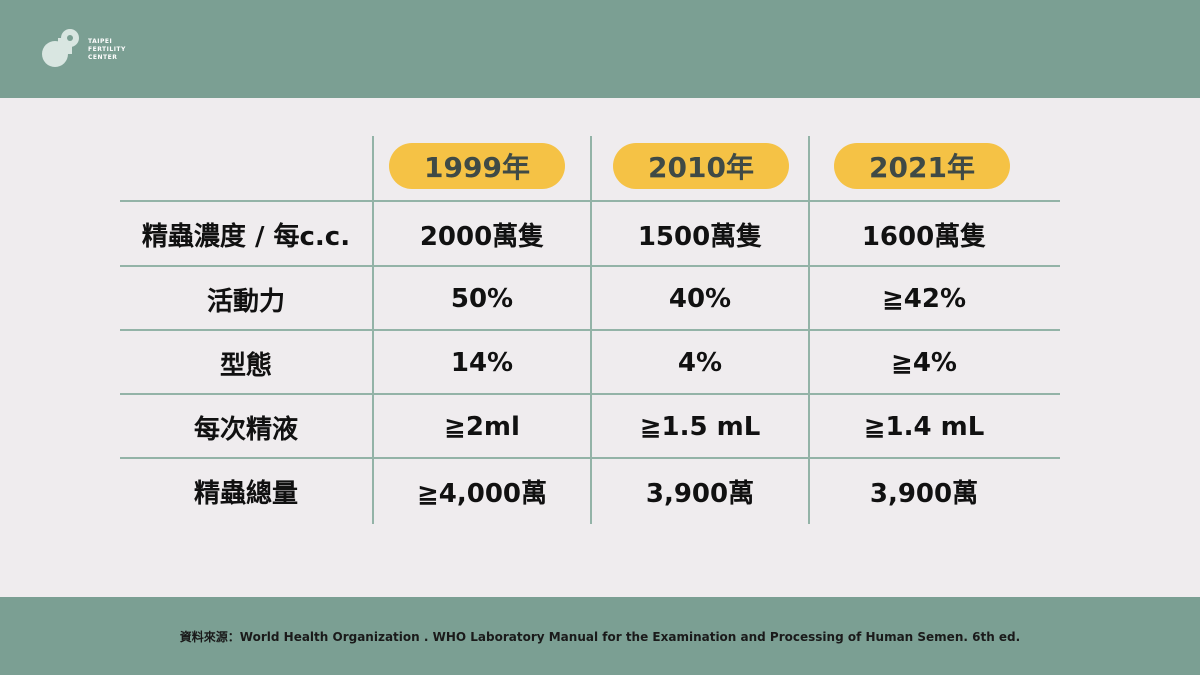 The width and height of the screenshot is (1200, 675). Describe the element at coordinates (103, 57) in the screenshot. I see `logo-line-3: CENTER` at that location.